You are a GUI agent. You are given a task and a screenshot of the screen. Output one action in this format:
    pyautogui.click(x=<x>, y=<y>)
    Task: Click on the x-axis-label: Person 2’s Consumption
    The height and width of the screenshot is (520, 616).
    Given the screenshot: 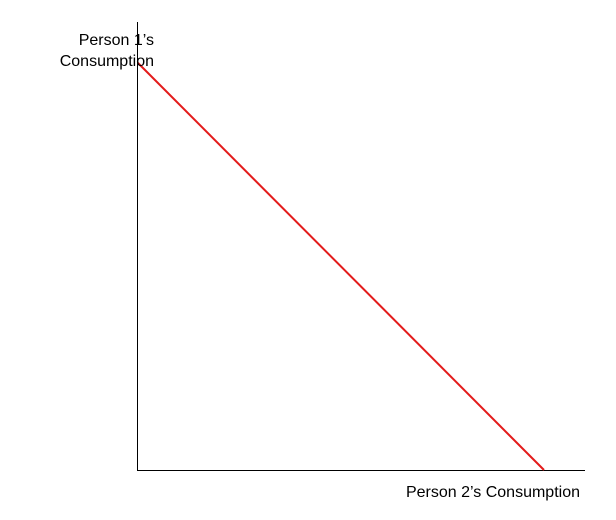 What is the action you would take?
    pyautogui.click(x=492, y=492)
    